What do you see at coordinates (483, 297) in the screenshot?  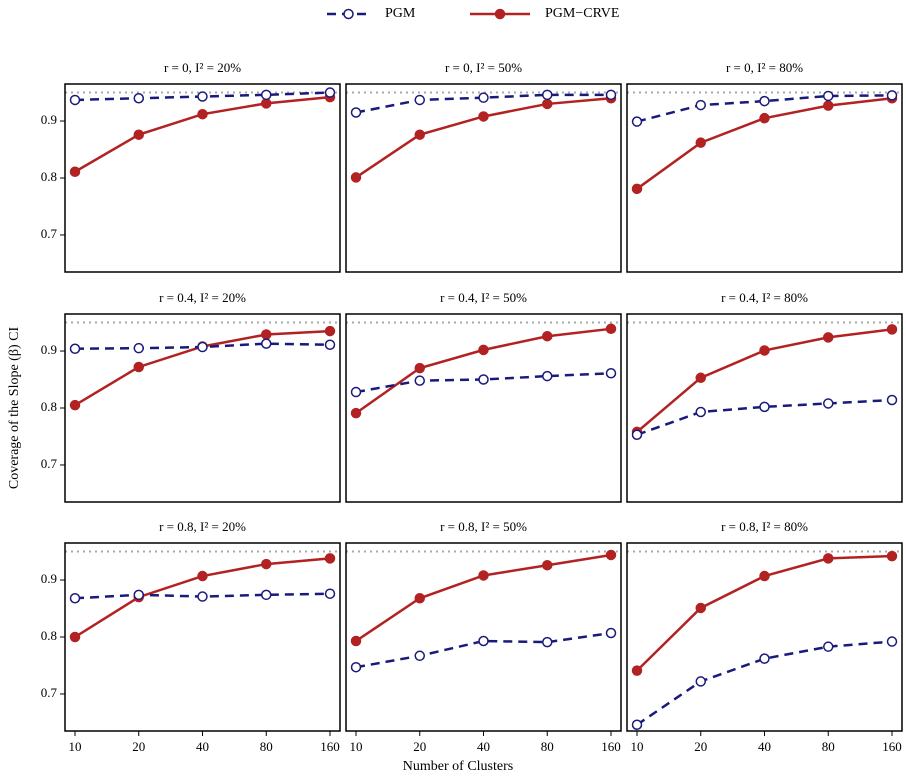 I see `panel-title: r = 0.4, I² = 50%` at bounding box center [483, 297].